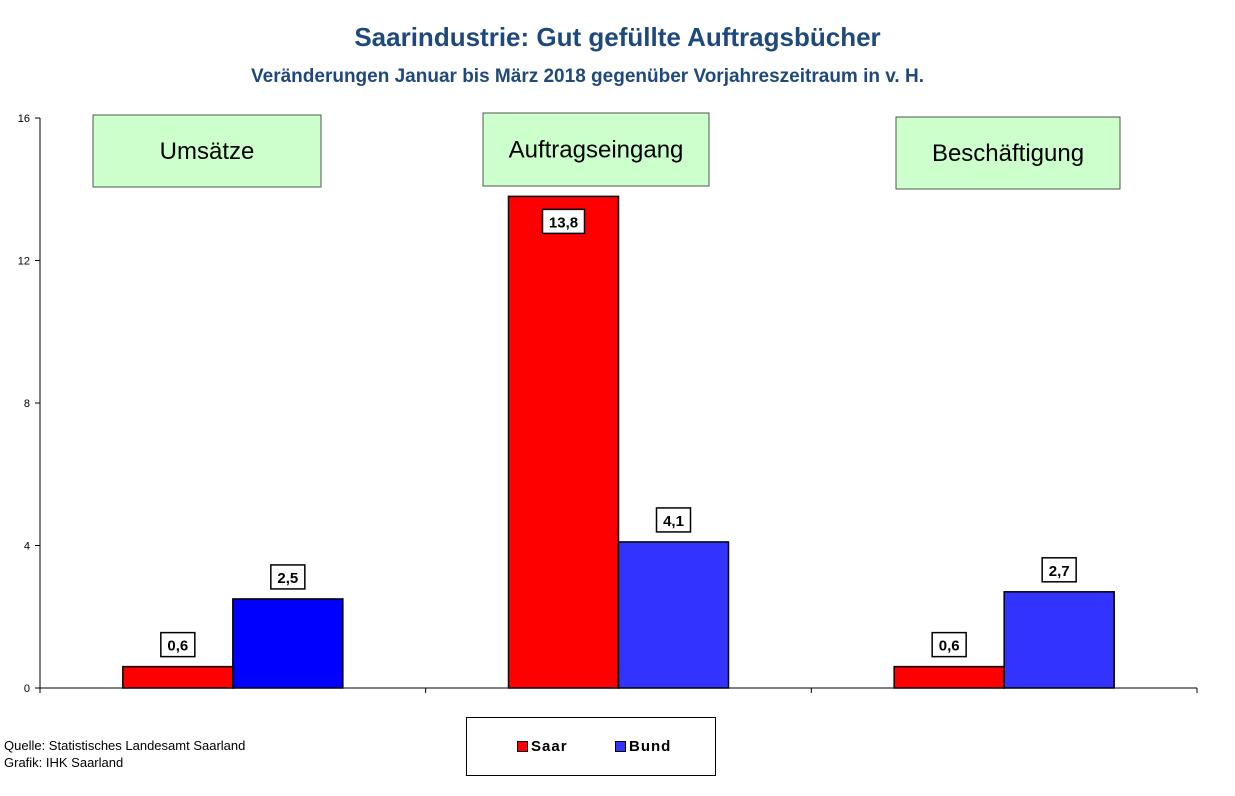 The image size is (1235, 796). What do you see at coordinates (27, 404) in the screenshot?
I see `y-tick-label: 8` at bounding box center [27, 404].